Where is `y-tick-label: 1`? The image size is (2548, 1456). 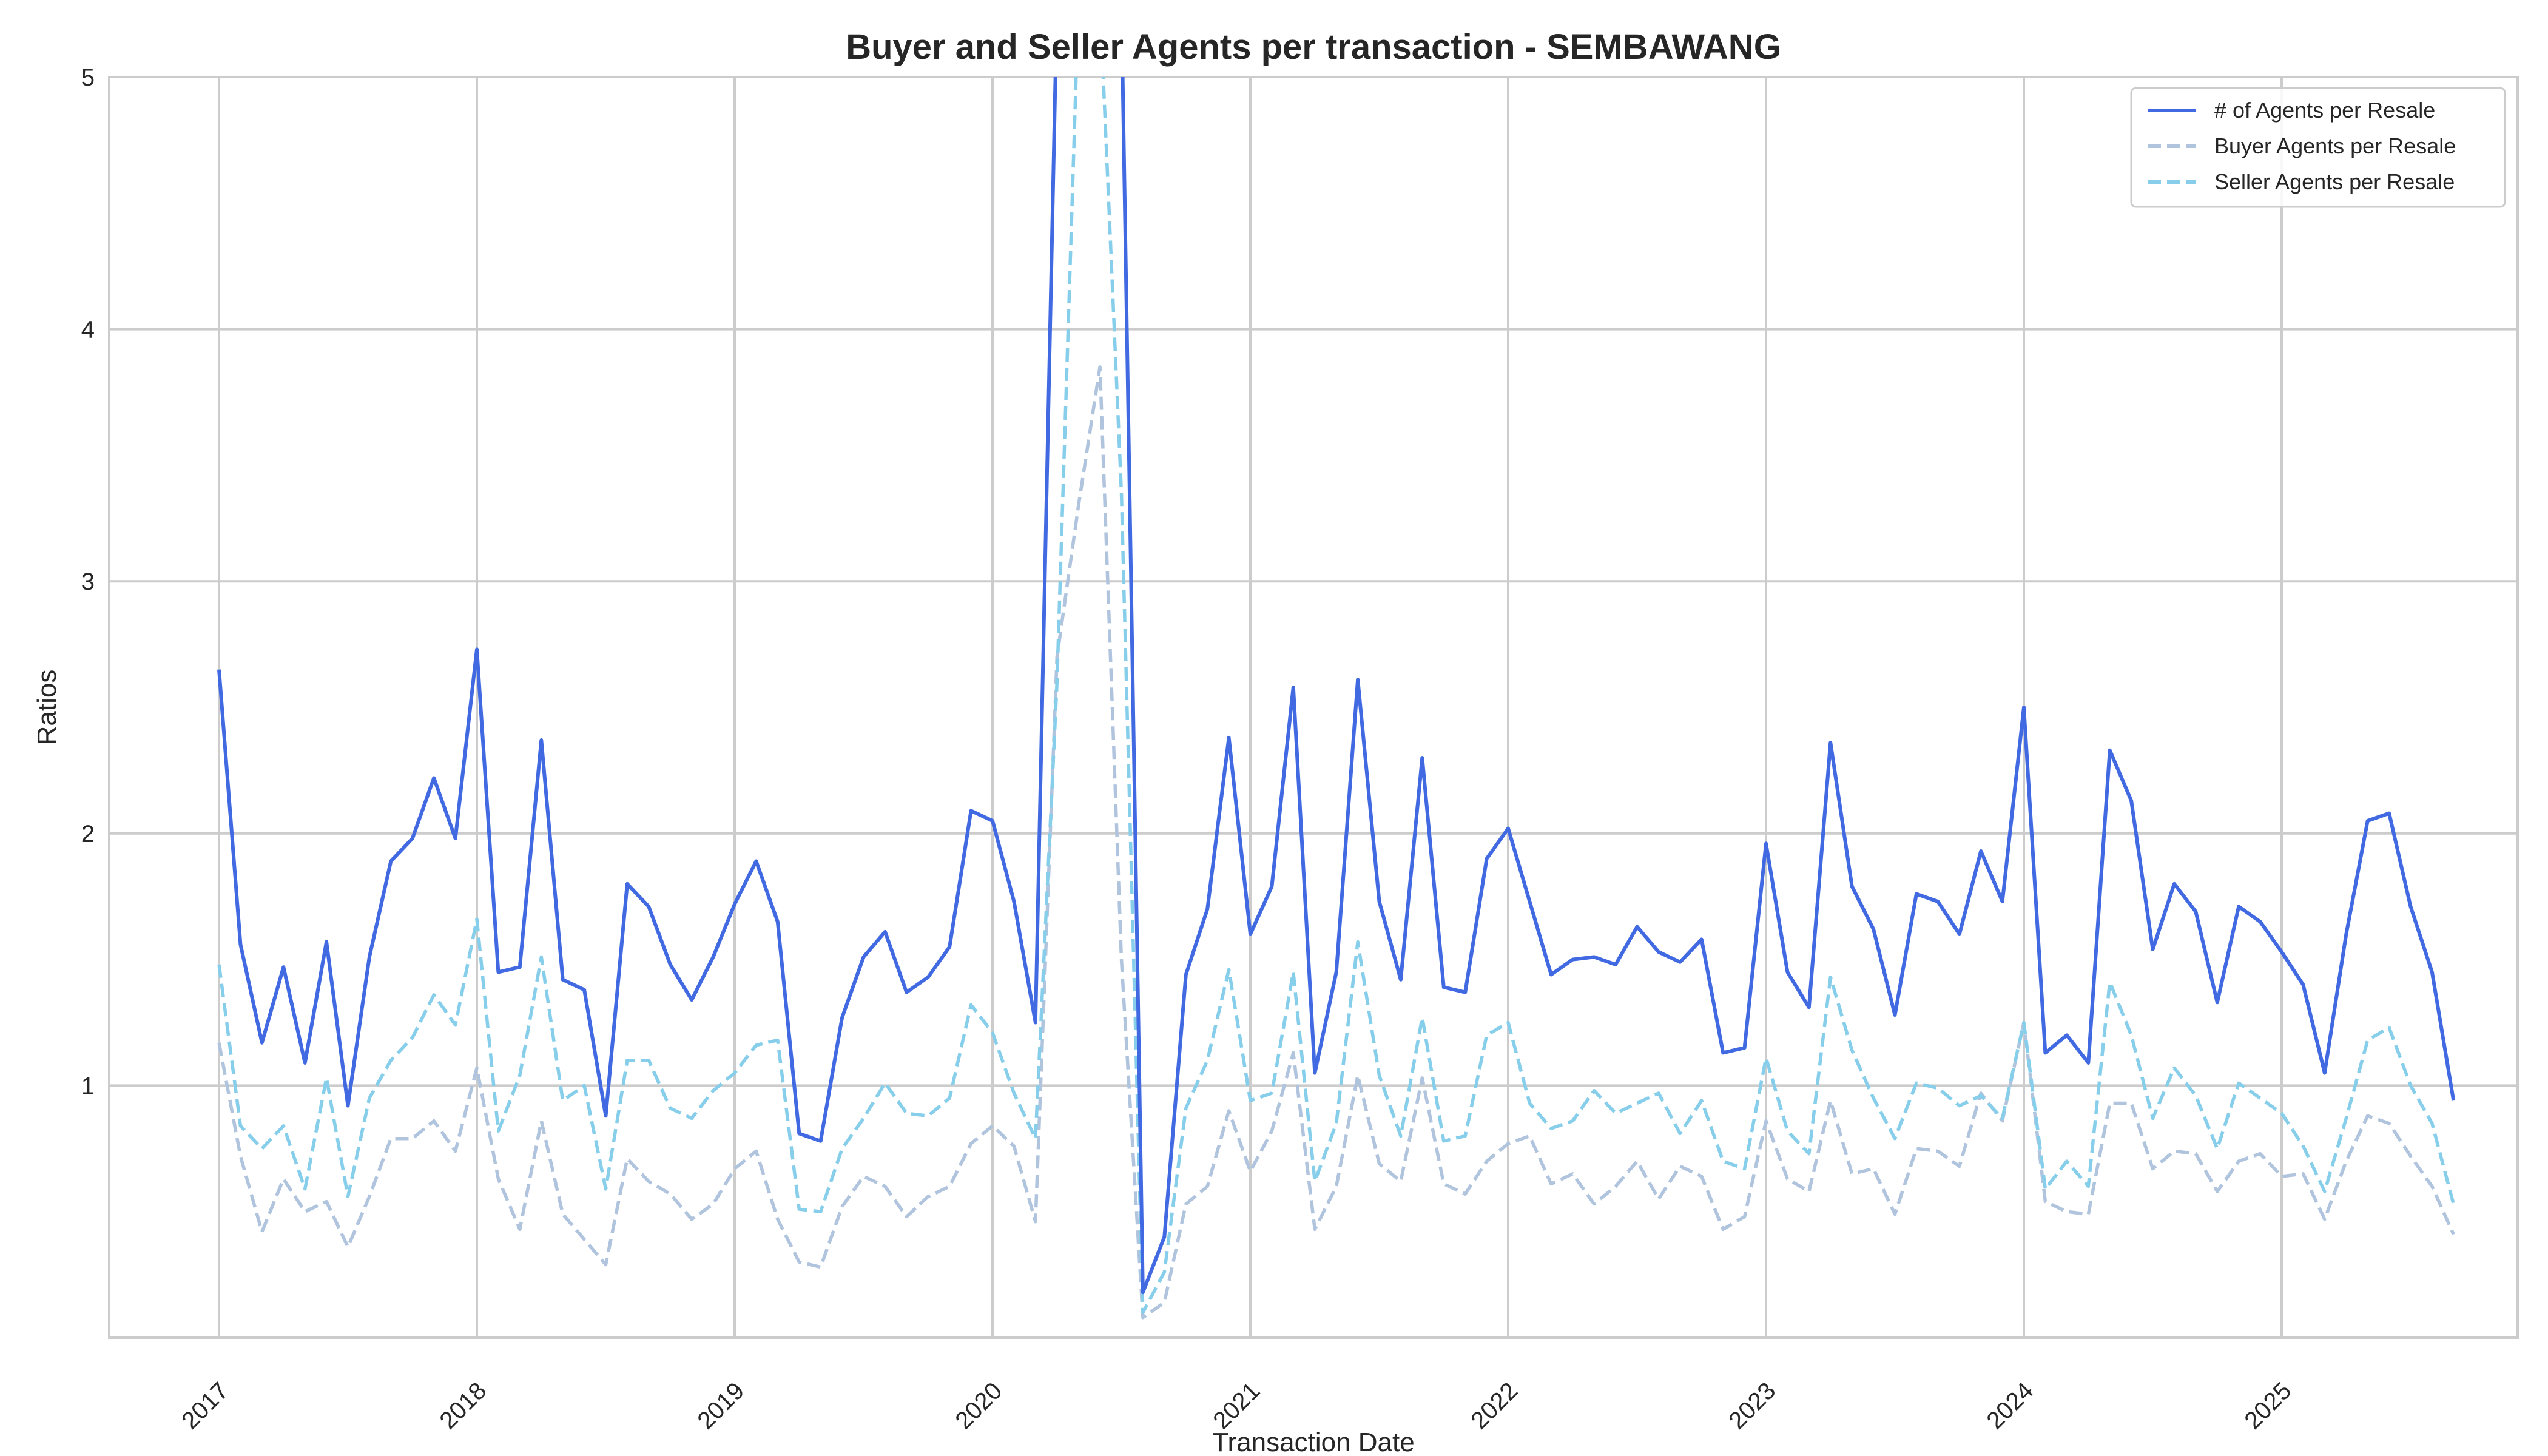
y-tick-label: 1 is located at coordinates (88, 1086).